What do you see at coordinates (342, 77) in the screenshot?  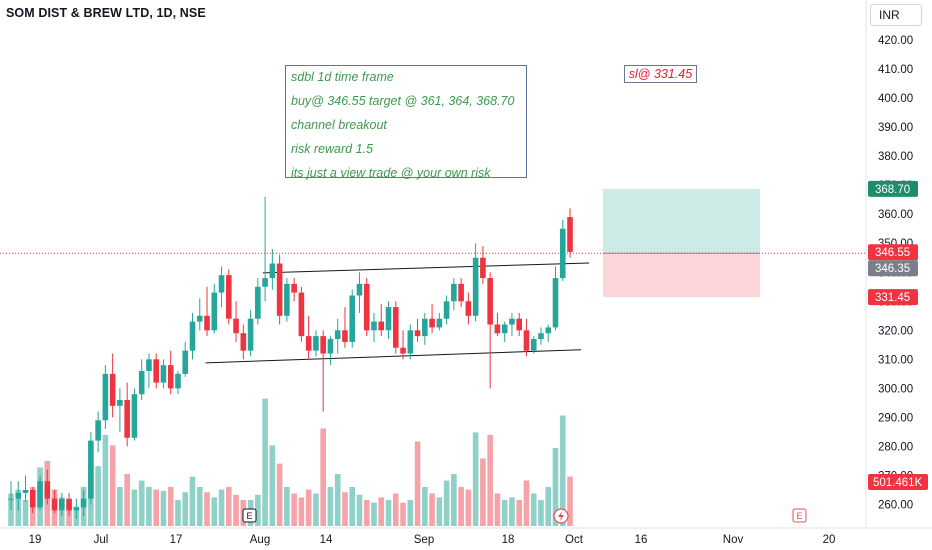 I see `note-line-1: sdbl 1d time frame` at bounding box center [342, 77].